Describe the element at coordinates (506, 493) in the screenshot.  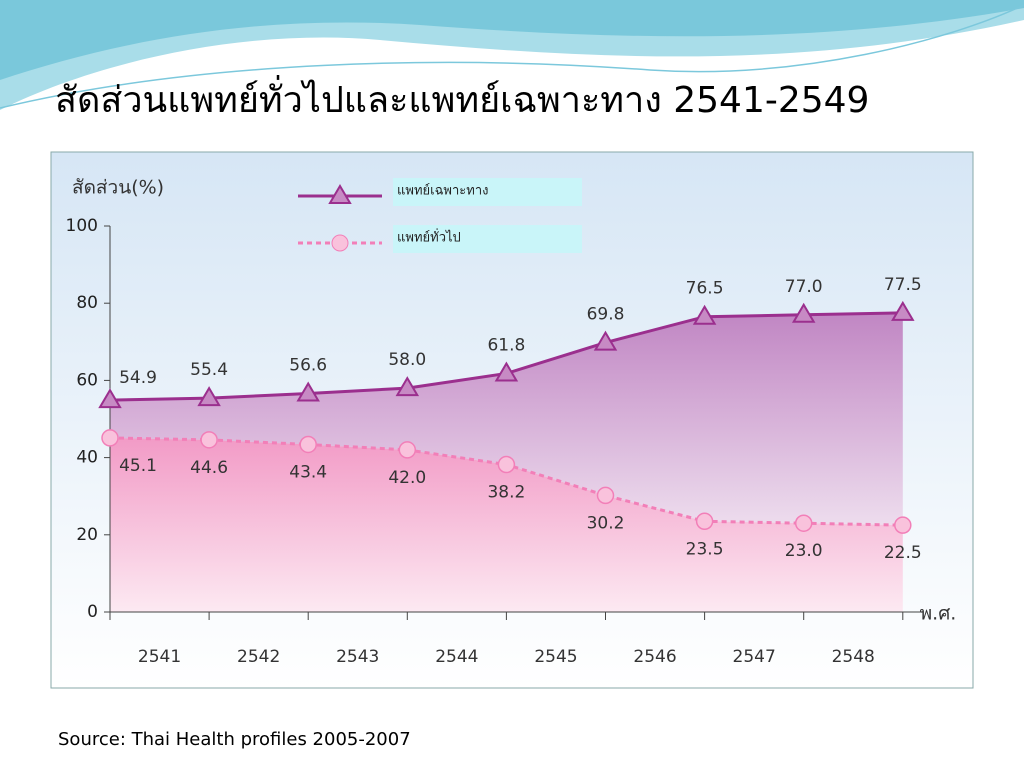
I see `data-label: 38.2` at that location.